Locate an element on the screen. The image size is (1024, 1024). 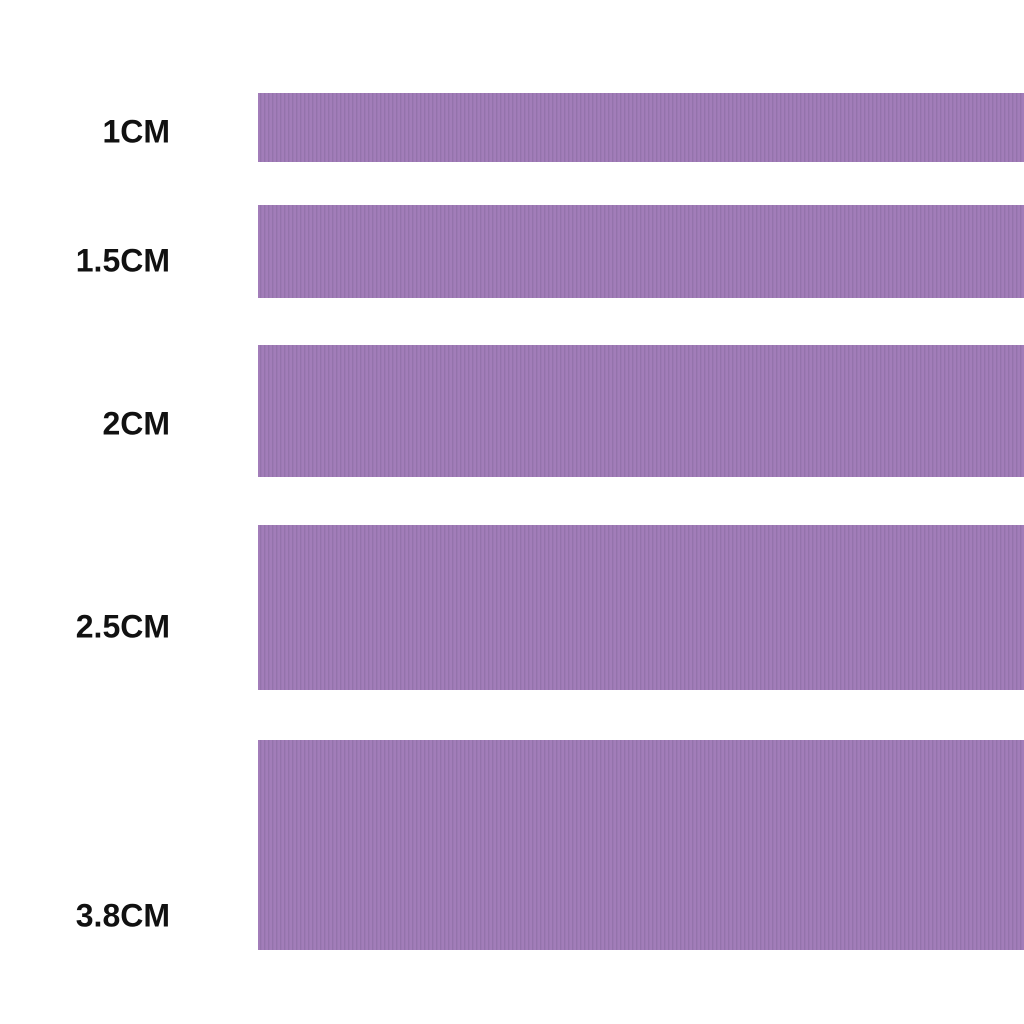
size-label: 2CM is located at coordinates (136, 423).